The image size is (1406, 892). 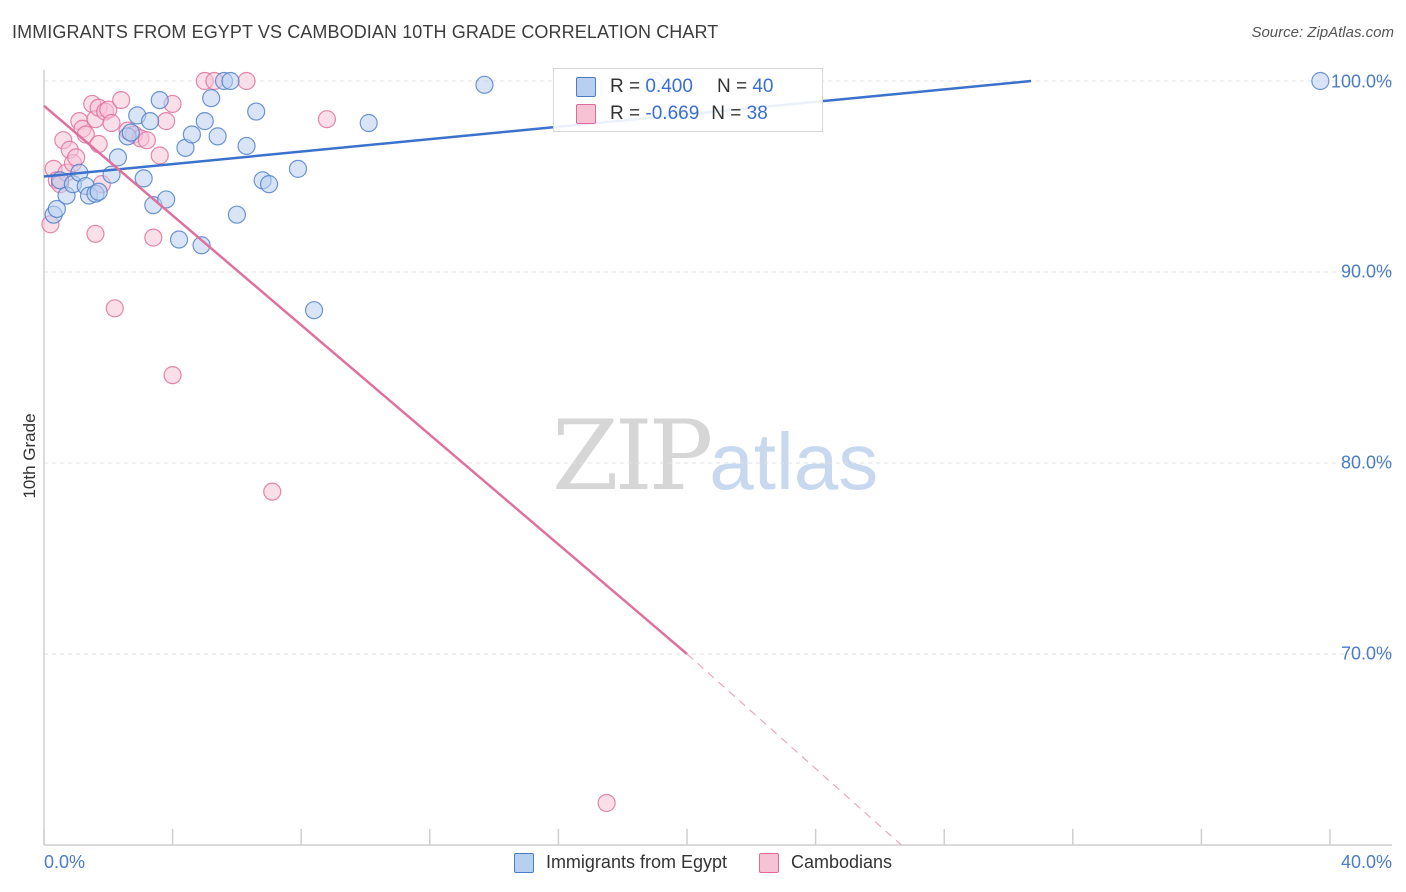 What do you see at coordinates (29, 456) in the screenshot?
I see `y-axis-label: 10th Grade` at bounding box center [29, 456].